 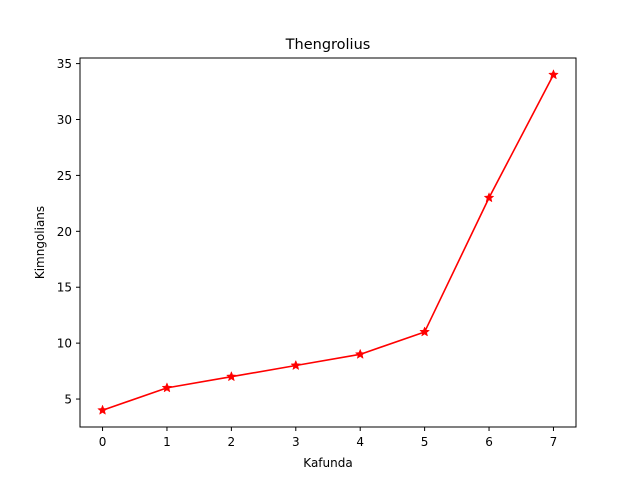 I want to click on y-axis-ticks: 5 10 15 20 25 30 35, so click(x=68, y=232).